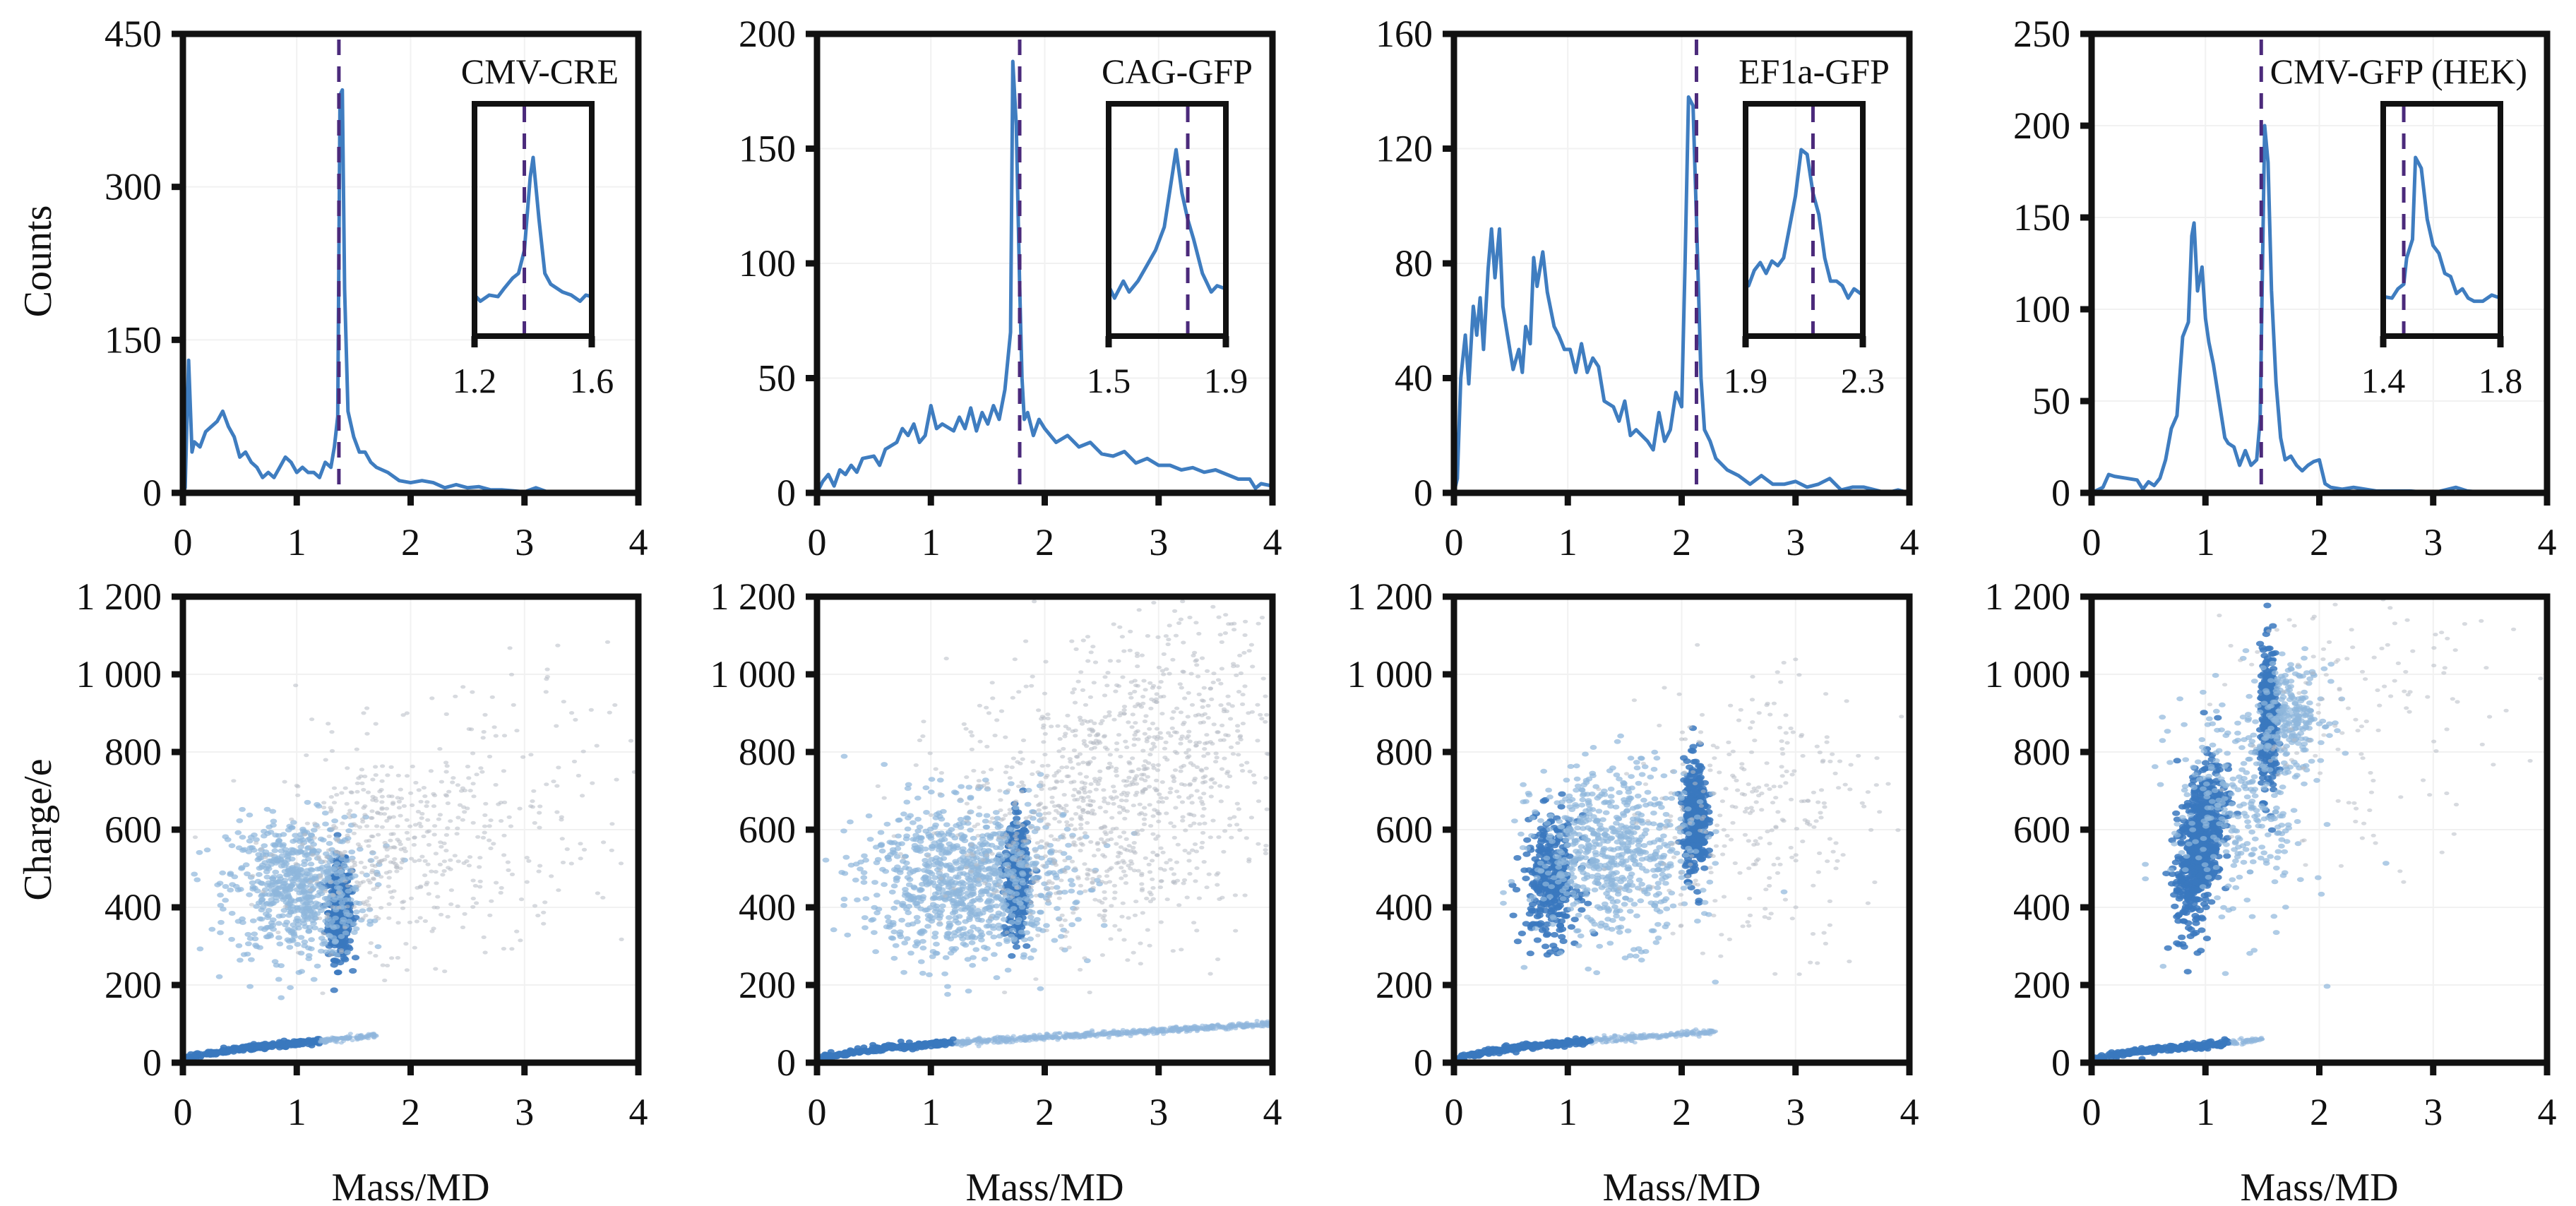 The image size is (2576, 1206). Describe the element at coordinates (1404, 149) in the screenshot. I see `y-tick-label: 120` at that location.